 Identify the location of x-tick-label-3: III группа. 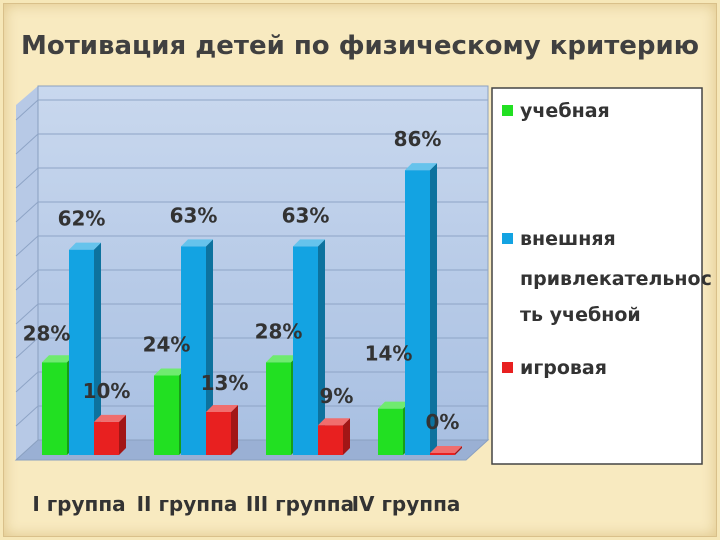
(300, 504).